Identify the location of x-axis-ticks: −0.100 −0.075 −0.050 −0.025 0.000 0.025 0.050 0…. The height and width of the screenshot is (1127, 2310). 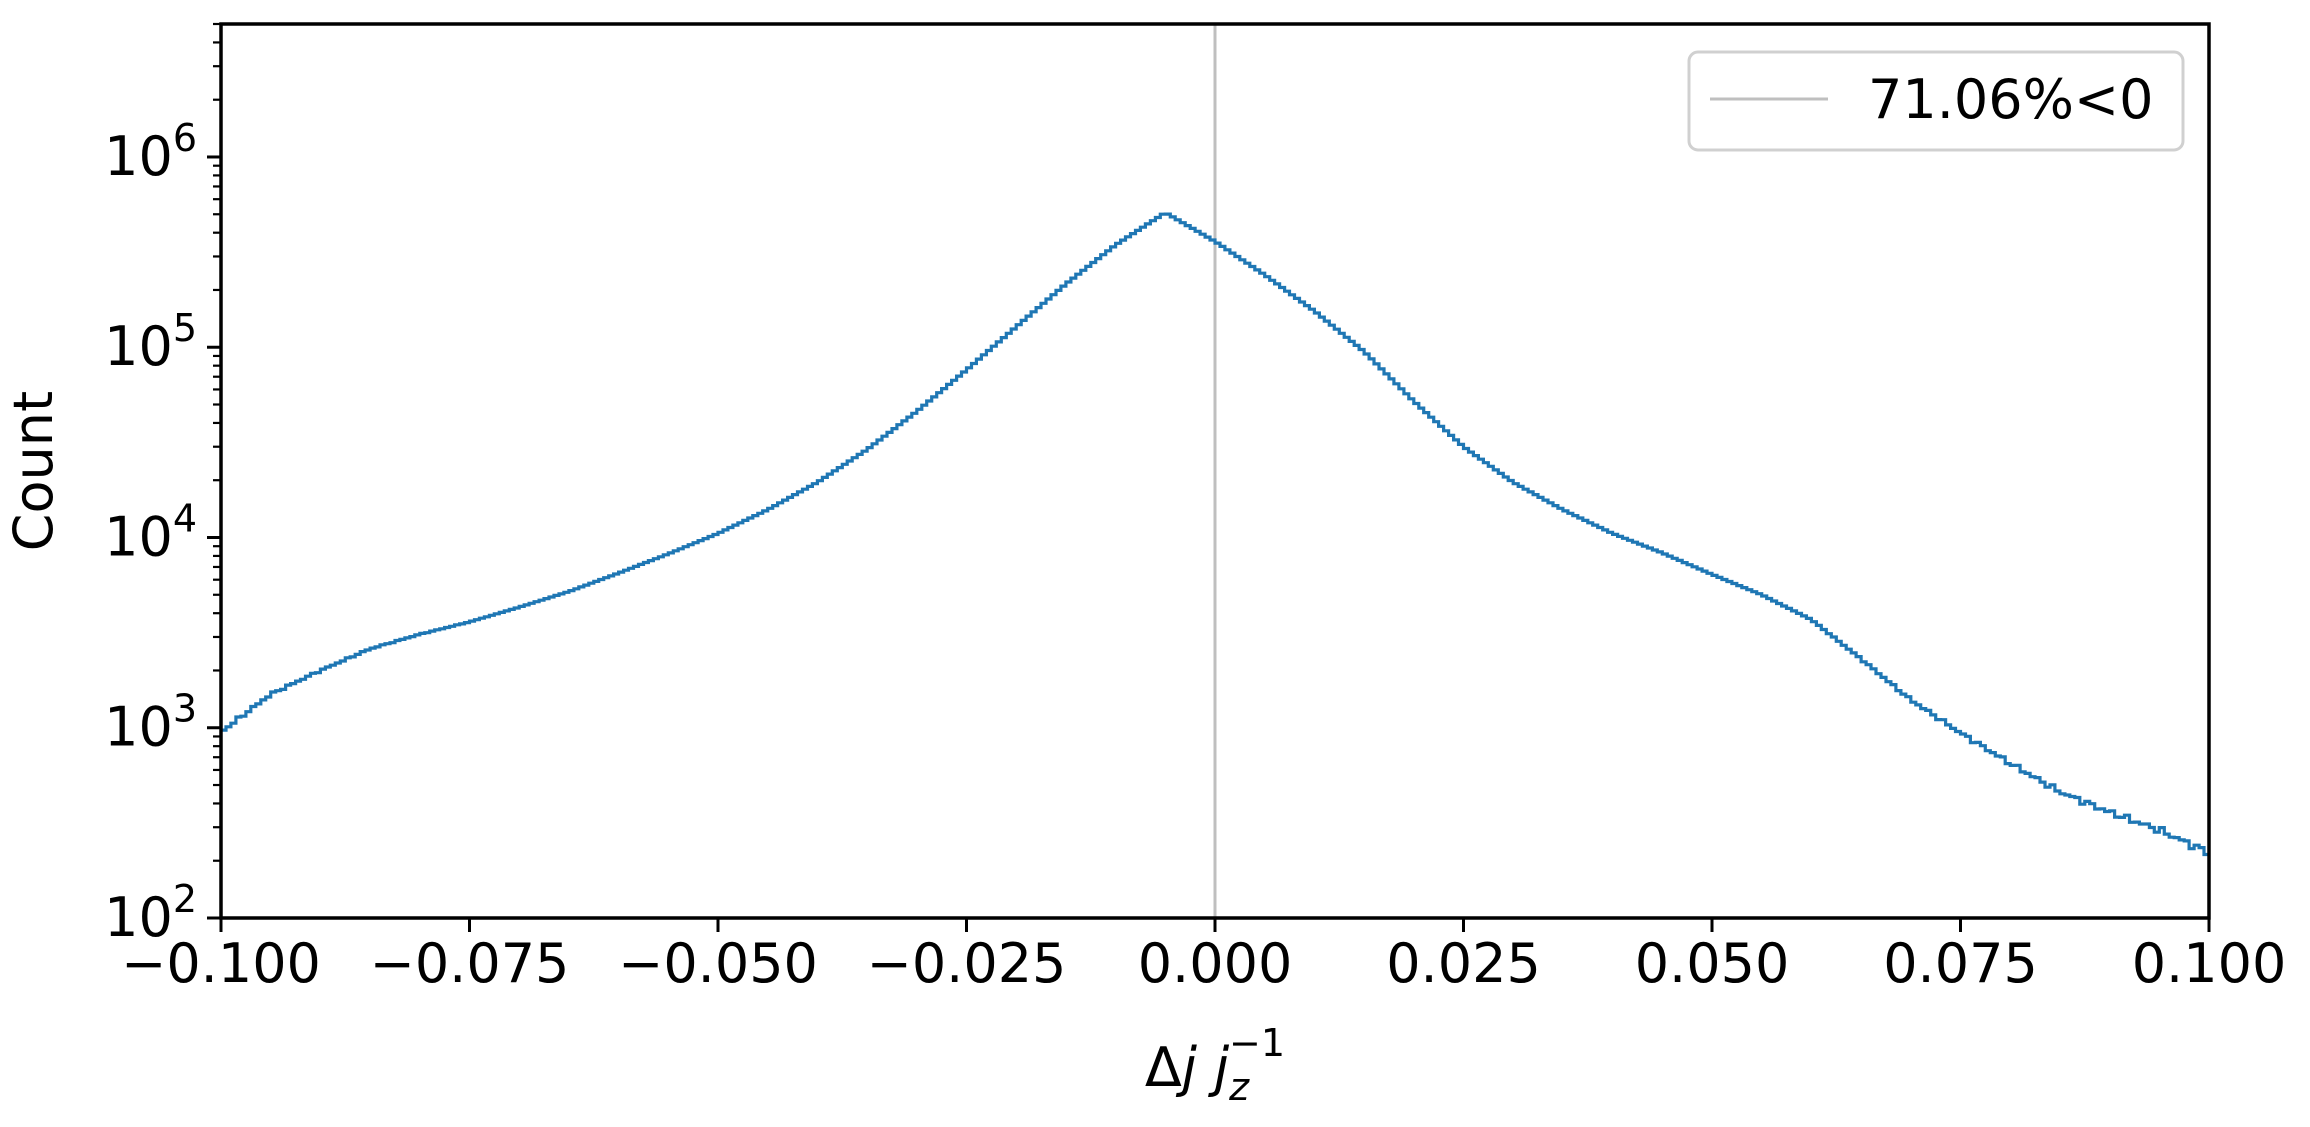
(1203, 956).